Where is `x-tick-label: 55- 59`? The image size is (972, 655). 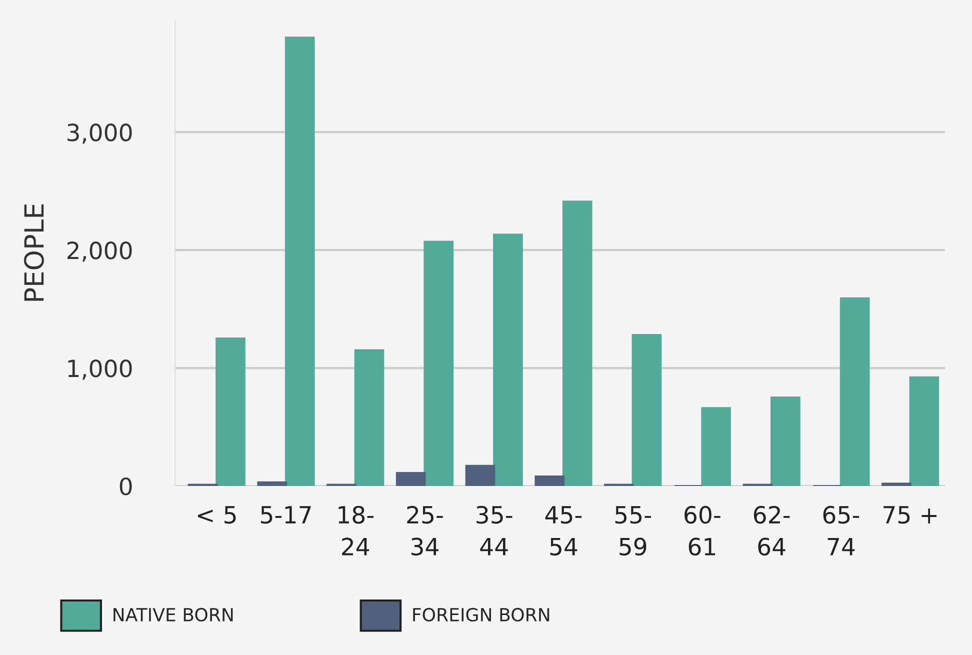
x-tick-label: 55- 59 is located at coordinates (633, 531).